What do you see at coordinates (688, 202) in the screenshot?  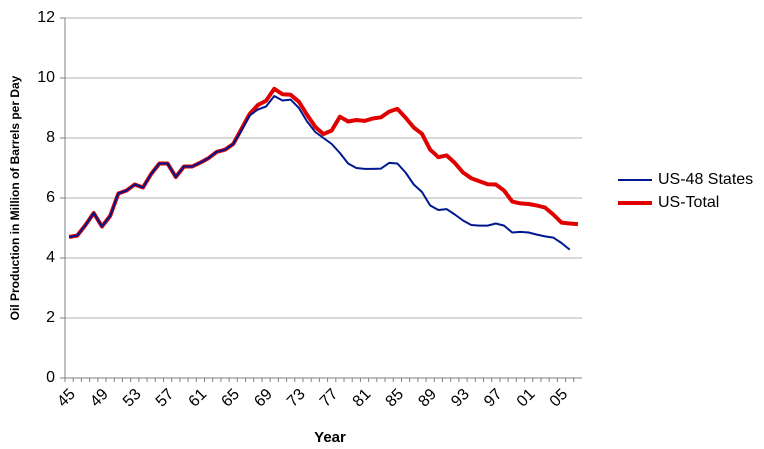 I see `legend-label: US-Total` at bounding box center [688, 202].